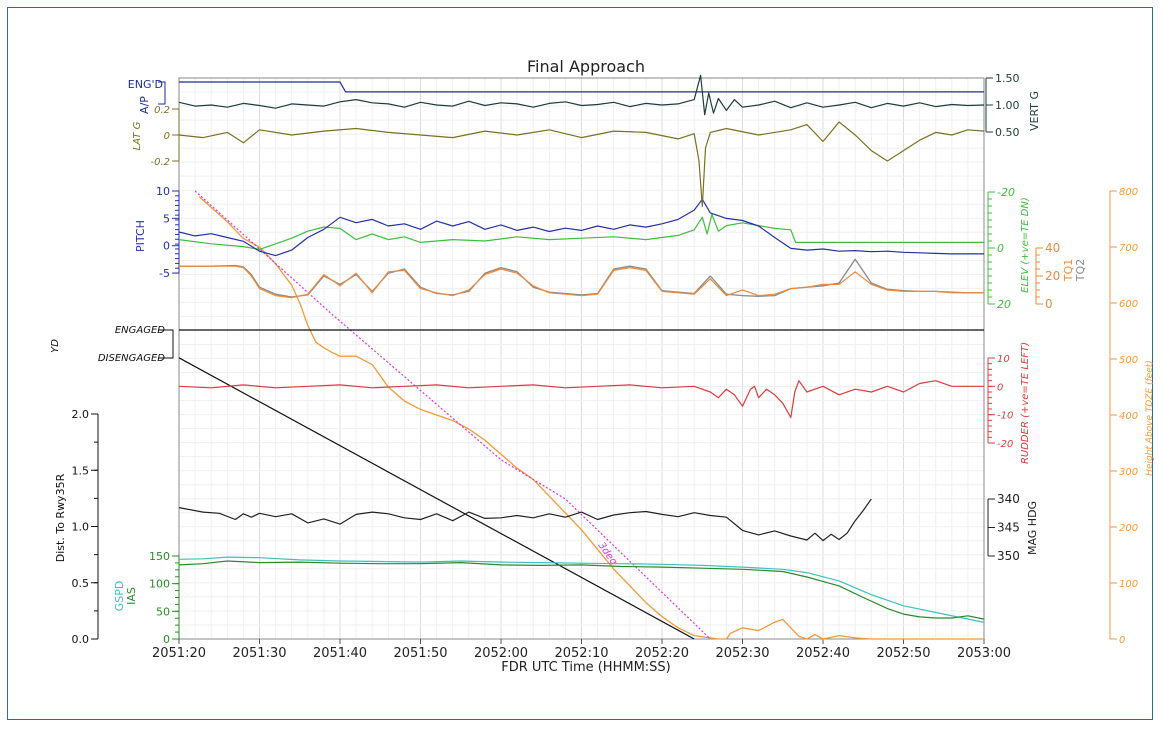 Image resolution: width=1162 pixels, height=729 pixels. Describe the element at coordinates (81, 583) in the screenshot. I see `dist-axis-tick-label: 0.5` at that location.